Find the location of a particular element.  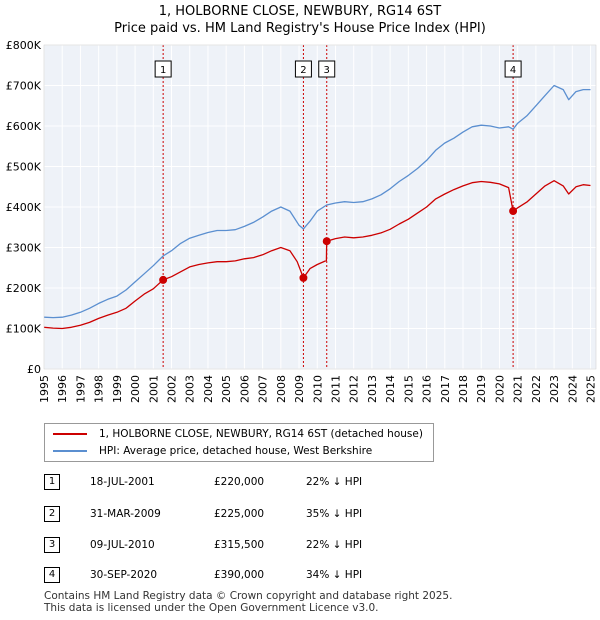

sale-date: 30-SEP-2020 is located at coordinates (124, 575).